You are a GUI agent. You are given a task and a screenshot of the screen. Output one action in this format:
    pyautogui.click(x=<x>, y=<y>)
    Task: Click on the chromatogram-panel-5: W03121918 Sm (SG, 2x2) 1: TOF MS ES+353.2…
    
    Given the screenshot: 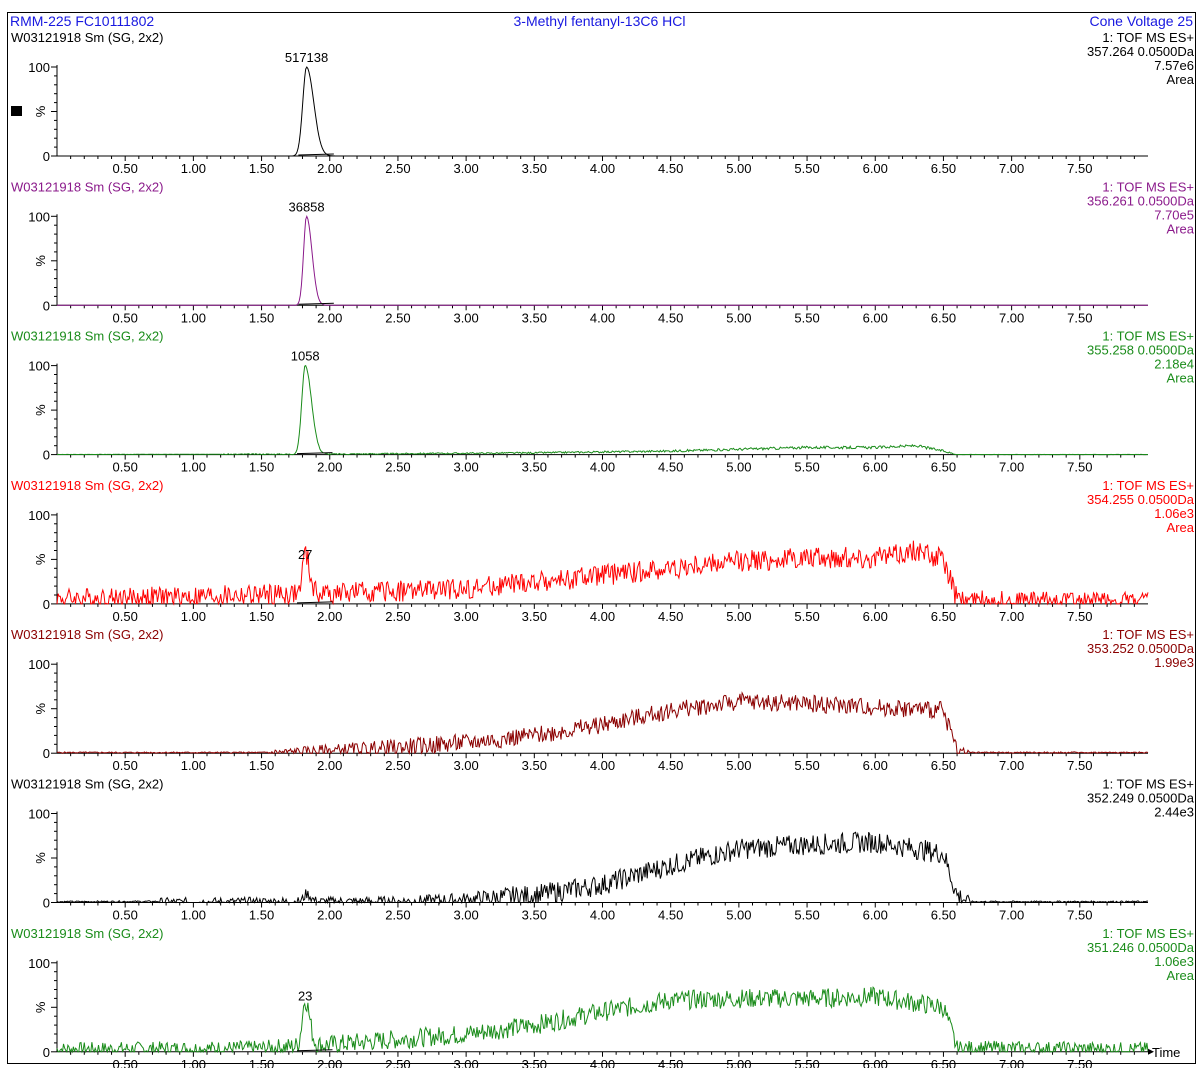 What is the action you would take?
    pyautogui.click(x=603, y=700)
    